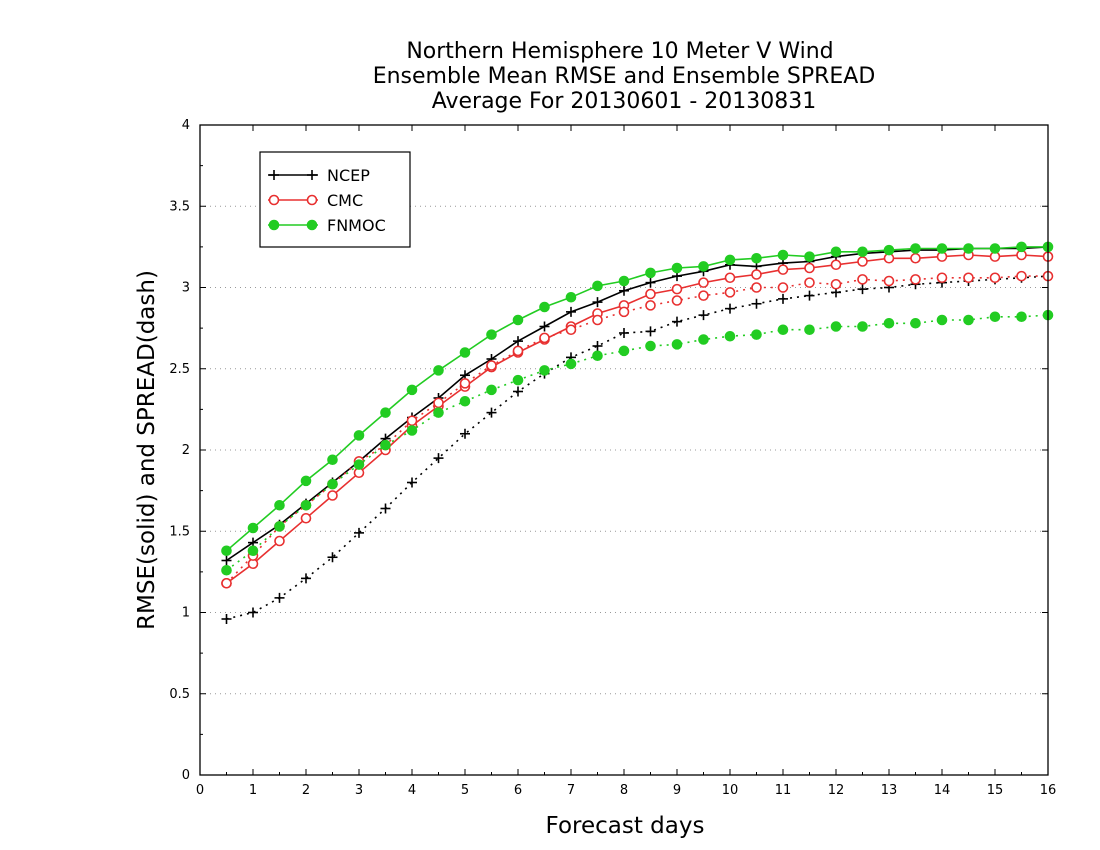 Image resolution: width=1100 pixels, height=850 pixels. I want to click on chart-title-line-3: Average For 20130601 - 20130831, so click(624, 101).